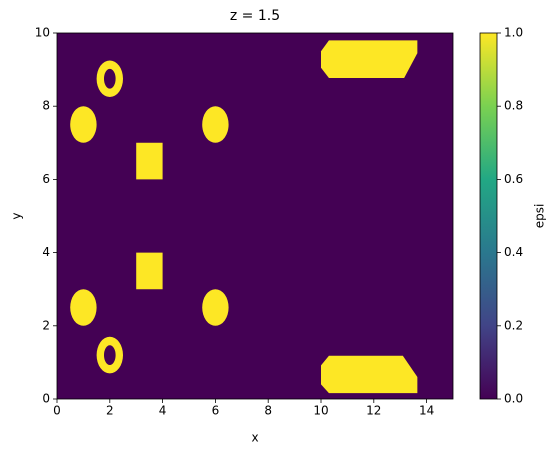 This screenshot has height=459, width=558. What do you see at coordinates (42, 33) in the screenshot?
I see `y-tick-label: 10` at bounding box center [42, 33].